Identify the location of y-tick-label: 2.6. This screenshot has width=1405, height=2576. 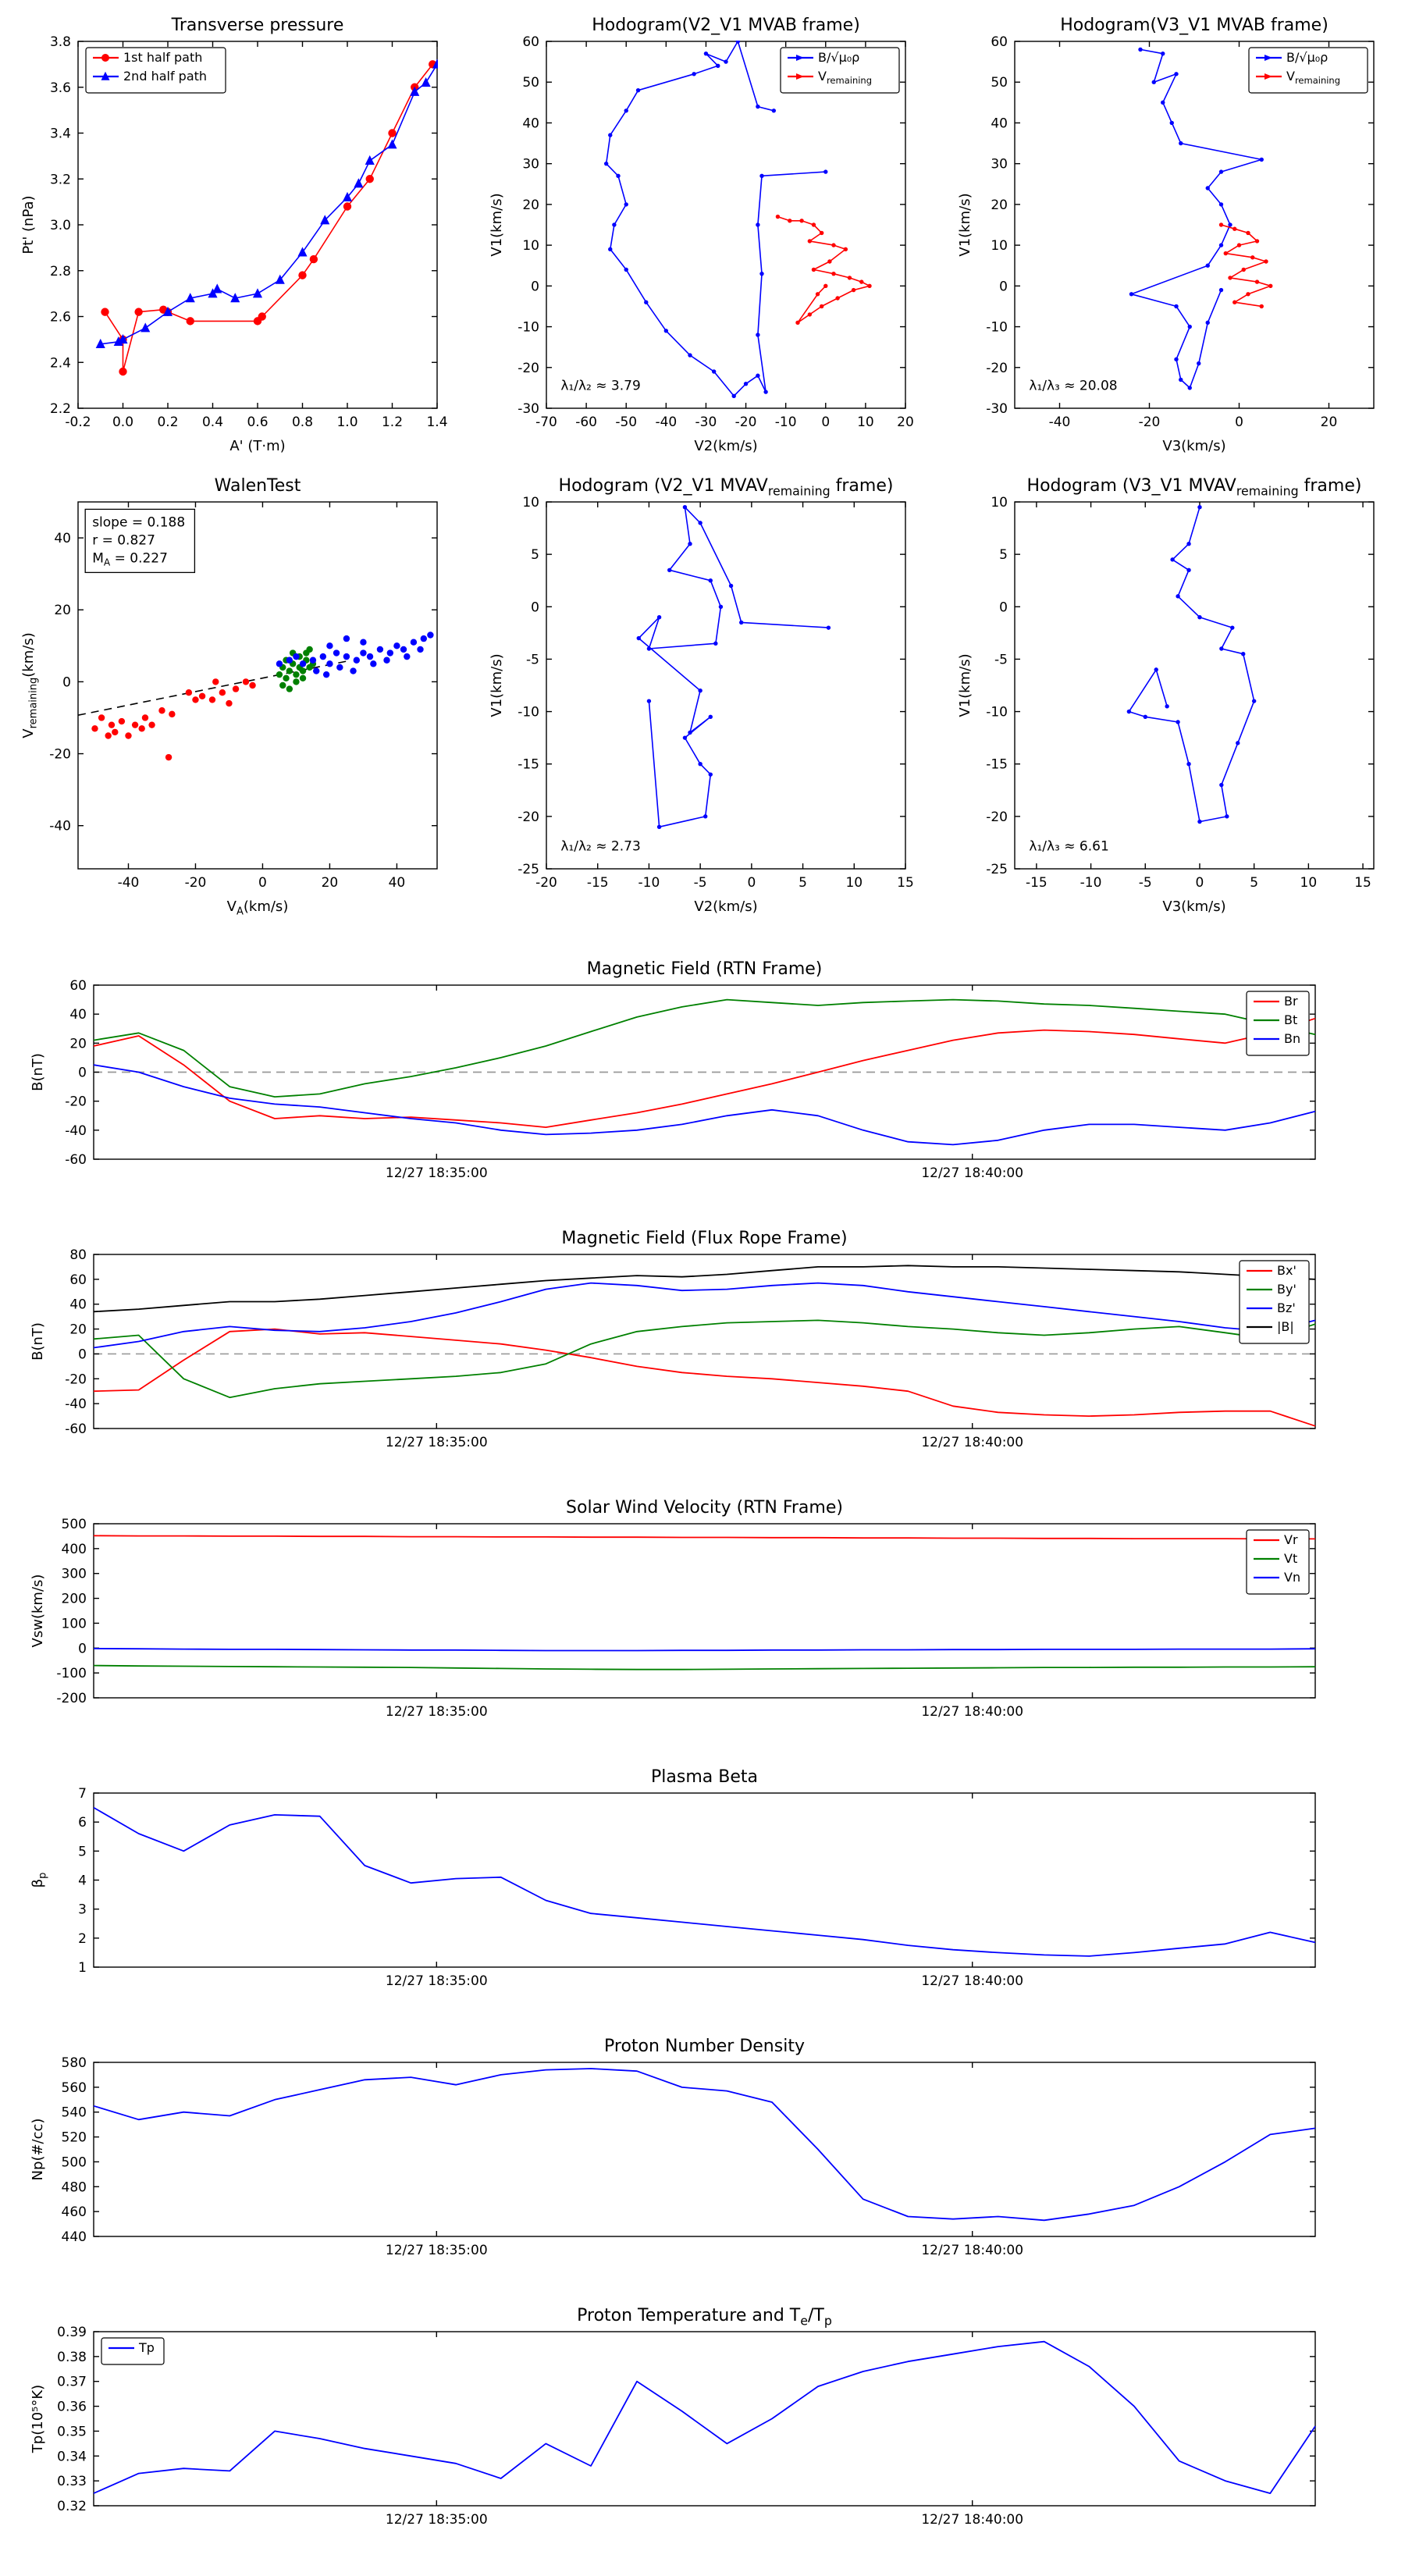
(60, 318).